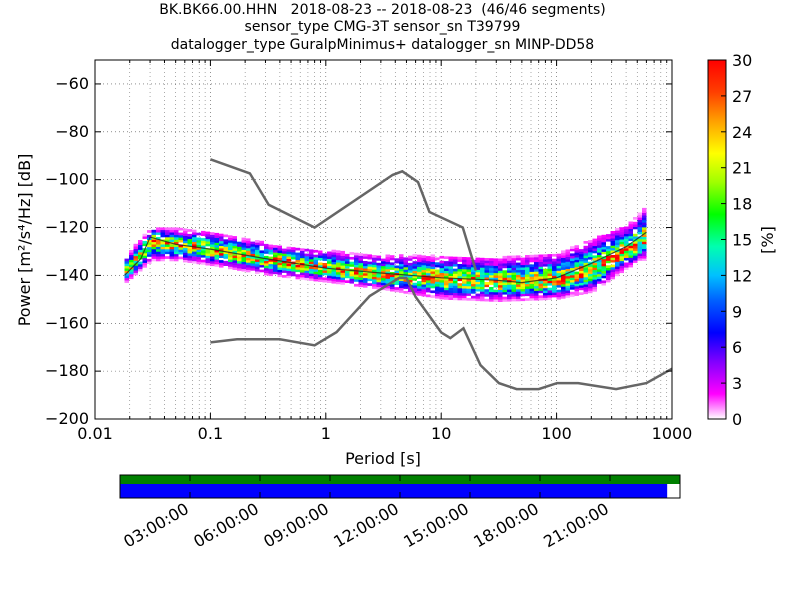  I want to click on psd-coverage, so click(394, 491).